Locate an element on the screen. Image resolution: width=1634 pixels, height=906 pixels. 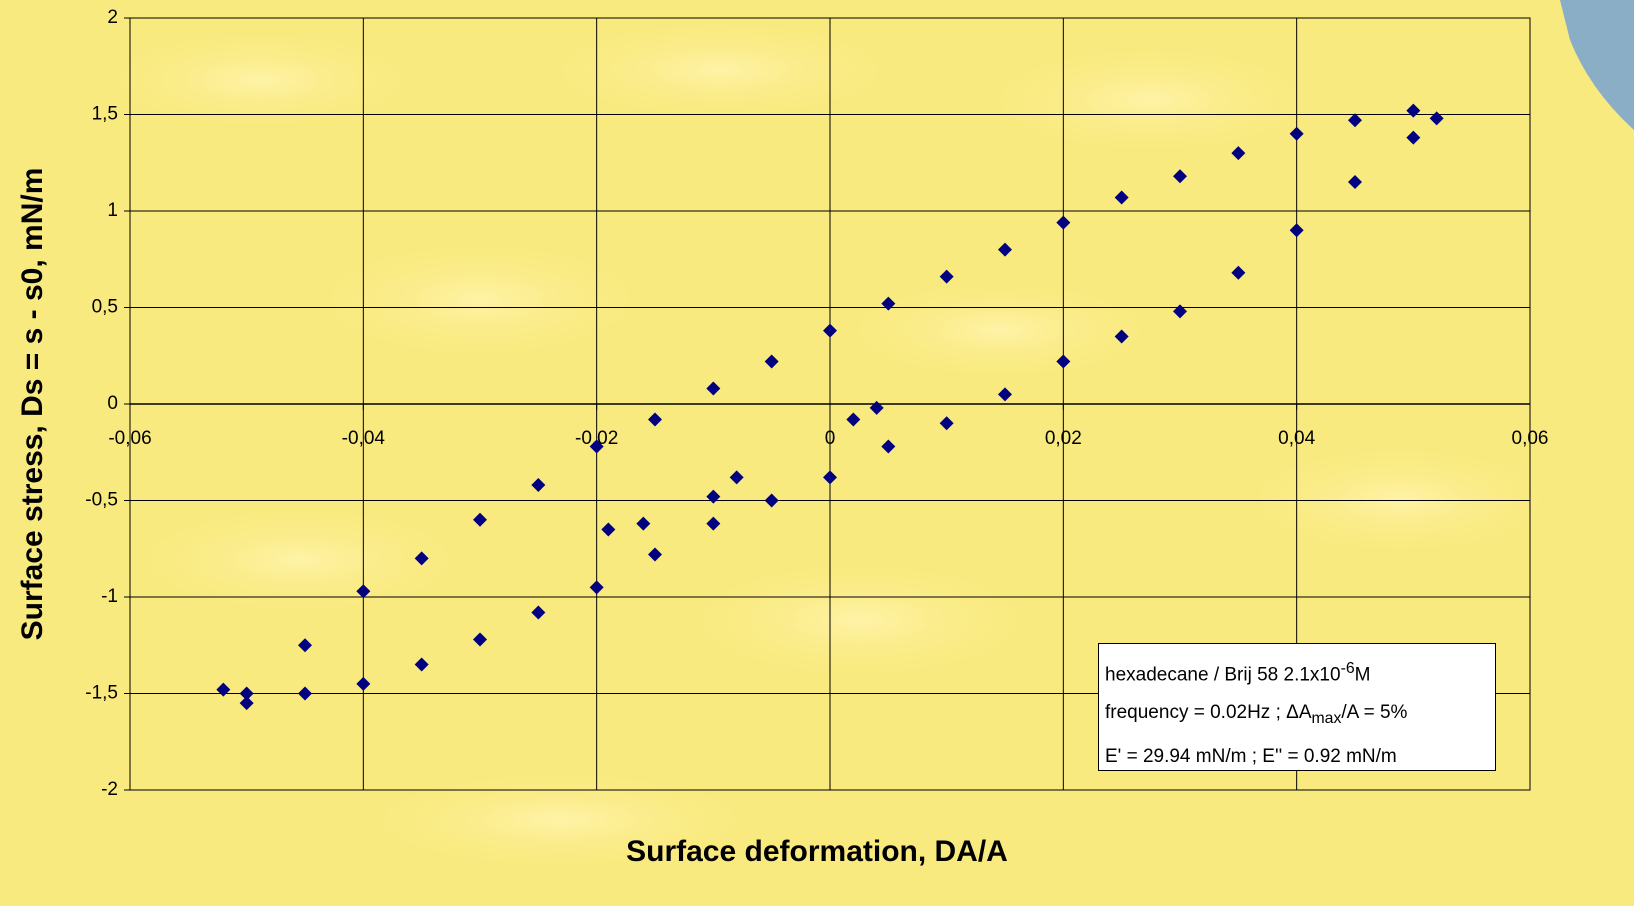
annotation-line: hexadecane / Brij 58 2.1x10-6M is located at coordinates (1297, 672).